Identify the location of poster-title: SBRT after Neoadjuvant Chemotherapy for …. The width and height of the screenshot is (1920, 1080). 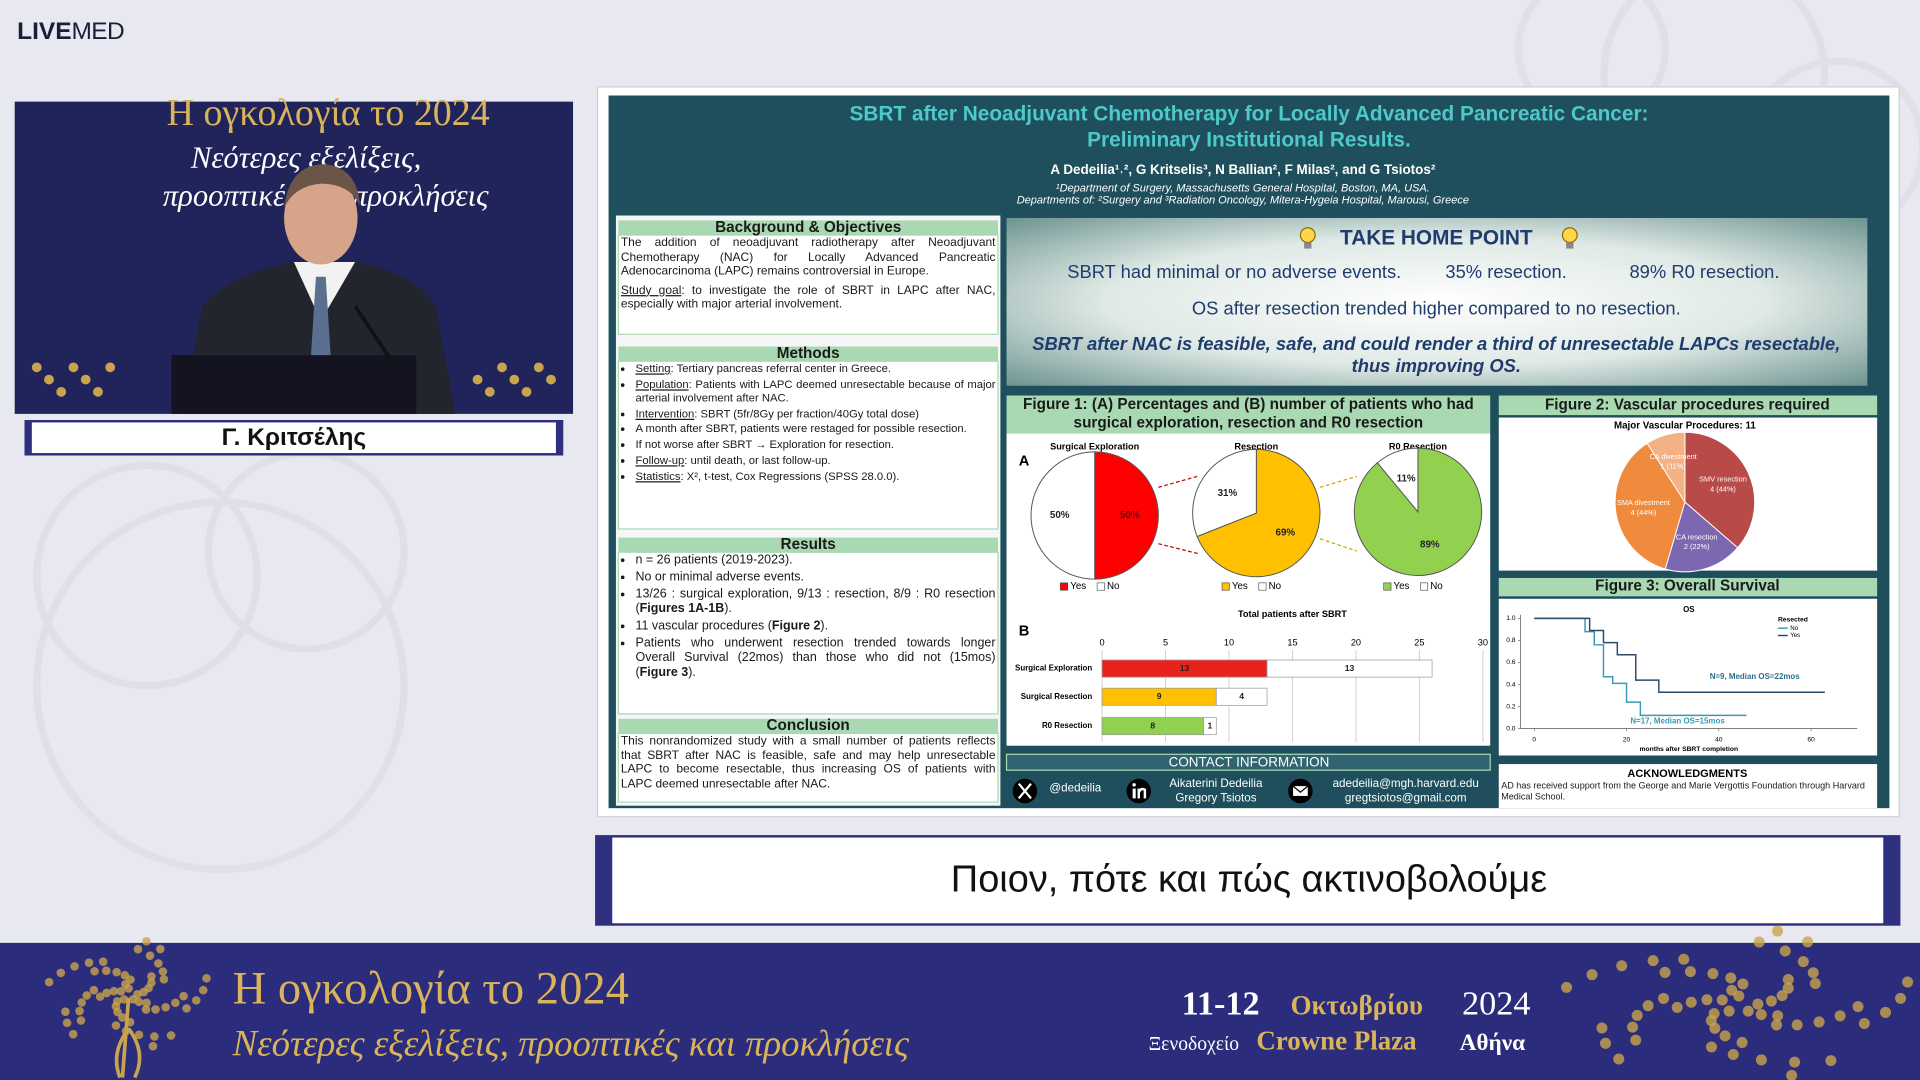
(1248, 114).